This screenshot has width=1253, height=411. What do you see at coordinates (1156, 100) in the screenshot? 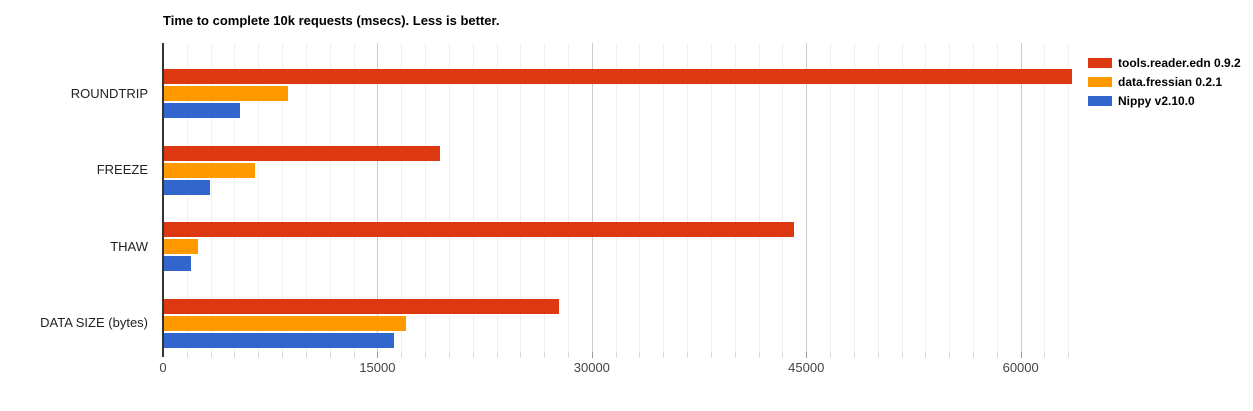
I see `legend-label: Nippy v2.10.0` at bounding box center [1156, 100].